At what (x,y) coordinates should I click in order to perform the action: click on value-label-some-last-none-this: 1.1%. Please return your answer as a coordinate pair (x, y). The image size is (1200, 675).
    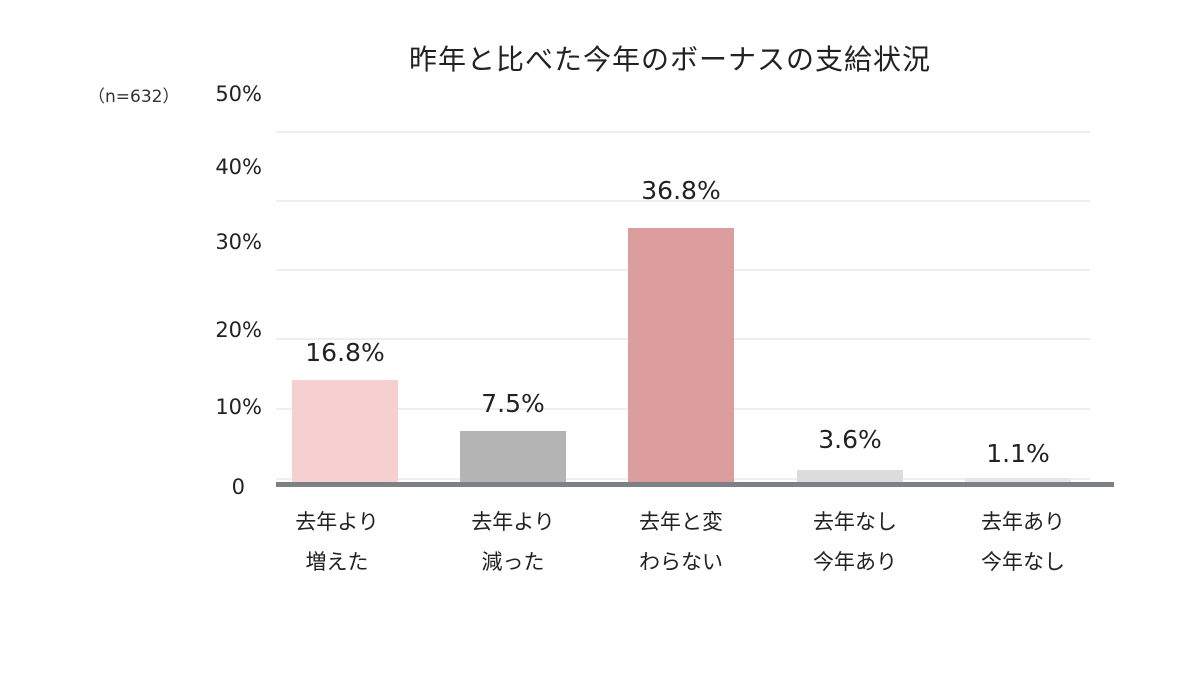
    Looking at the image, I should click on (1018, 453).